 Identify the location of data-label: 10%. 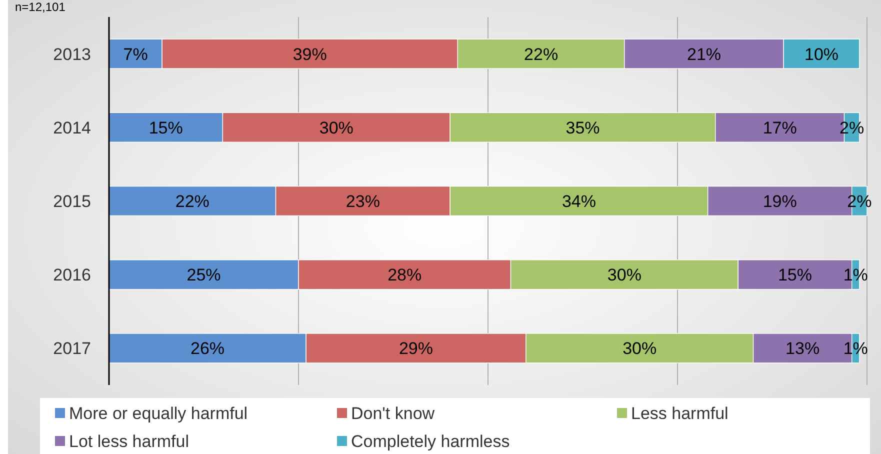
(821, 54).